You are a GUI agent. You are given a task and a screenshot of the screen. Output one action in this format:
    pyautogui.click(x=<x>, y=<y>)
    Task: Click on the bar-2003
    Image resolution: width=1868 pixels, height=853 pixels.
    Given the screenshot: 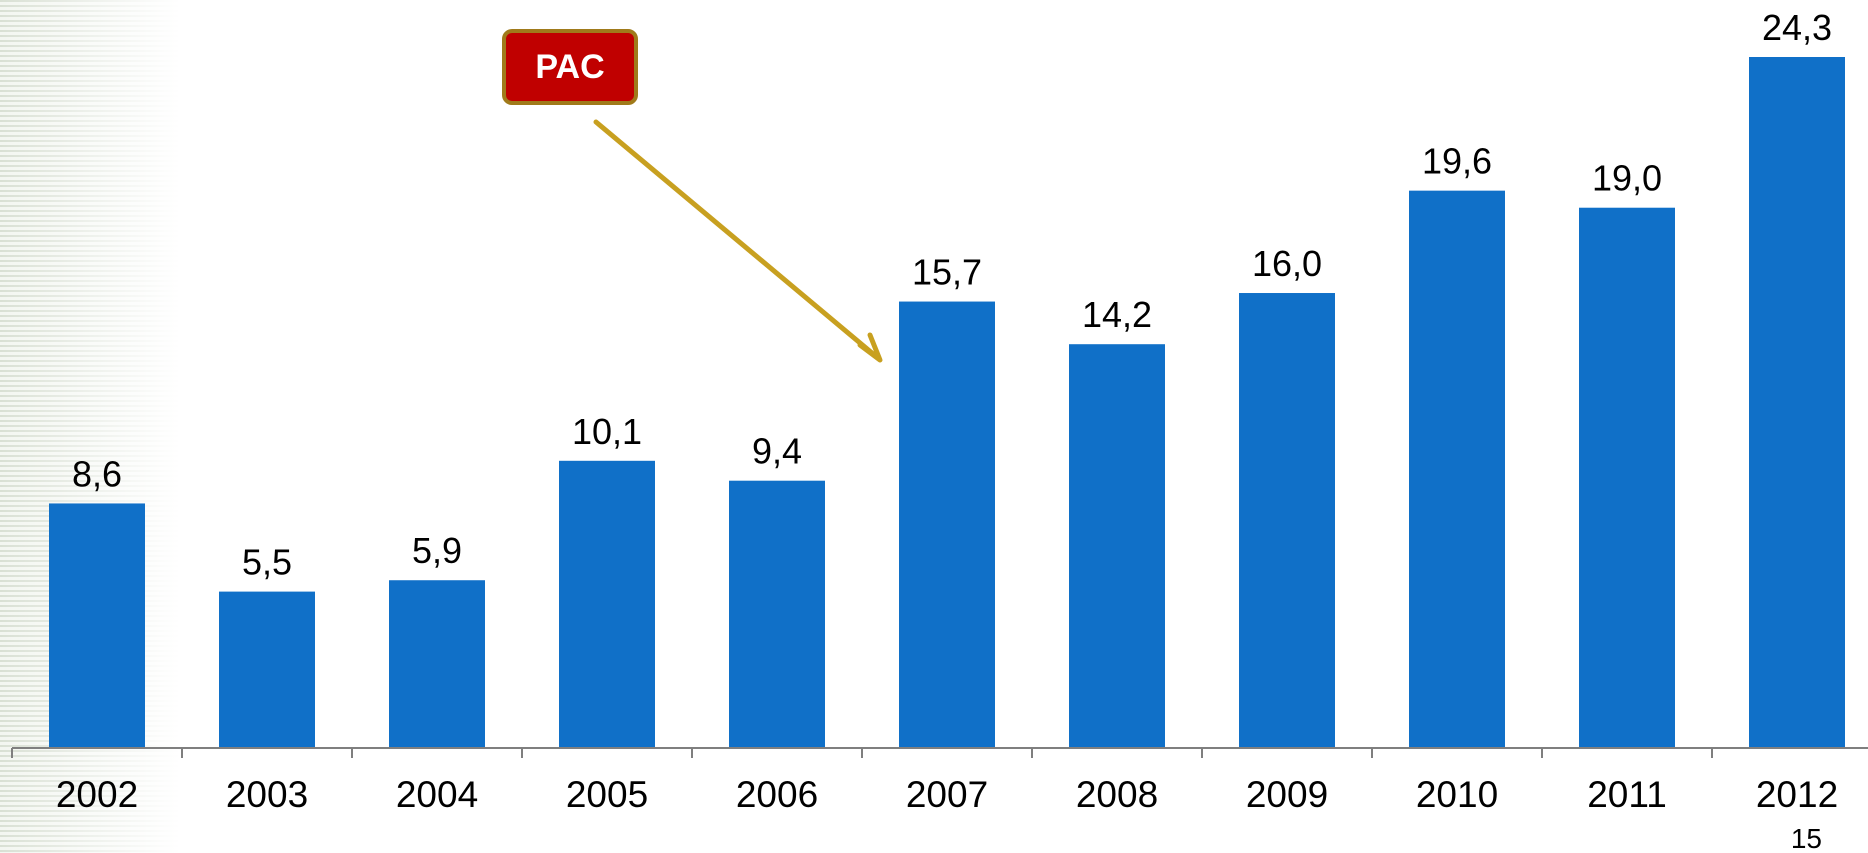 What is the action you would take?
    pyautogui.click(x=267, y=669)
    